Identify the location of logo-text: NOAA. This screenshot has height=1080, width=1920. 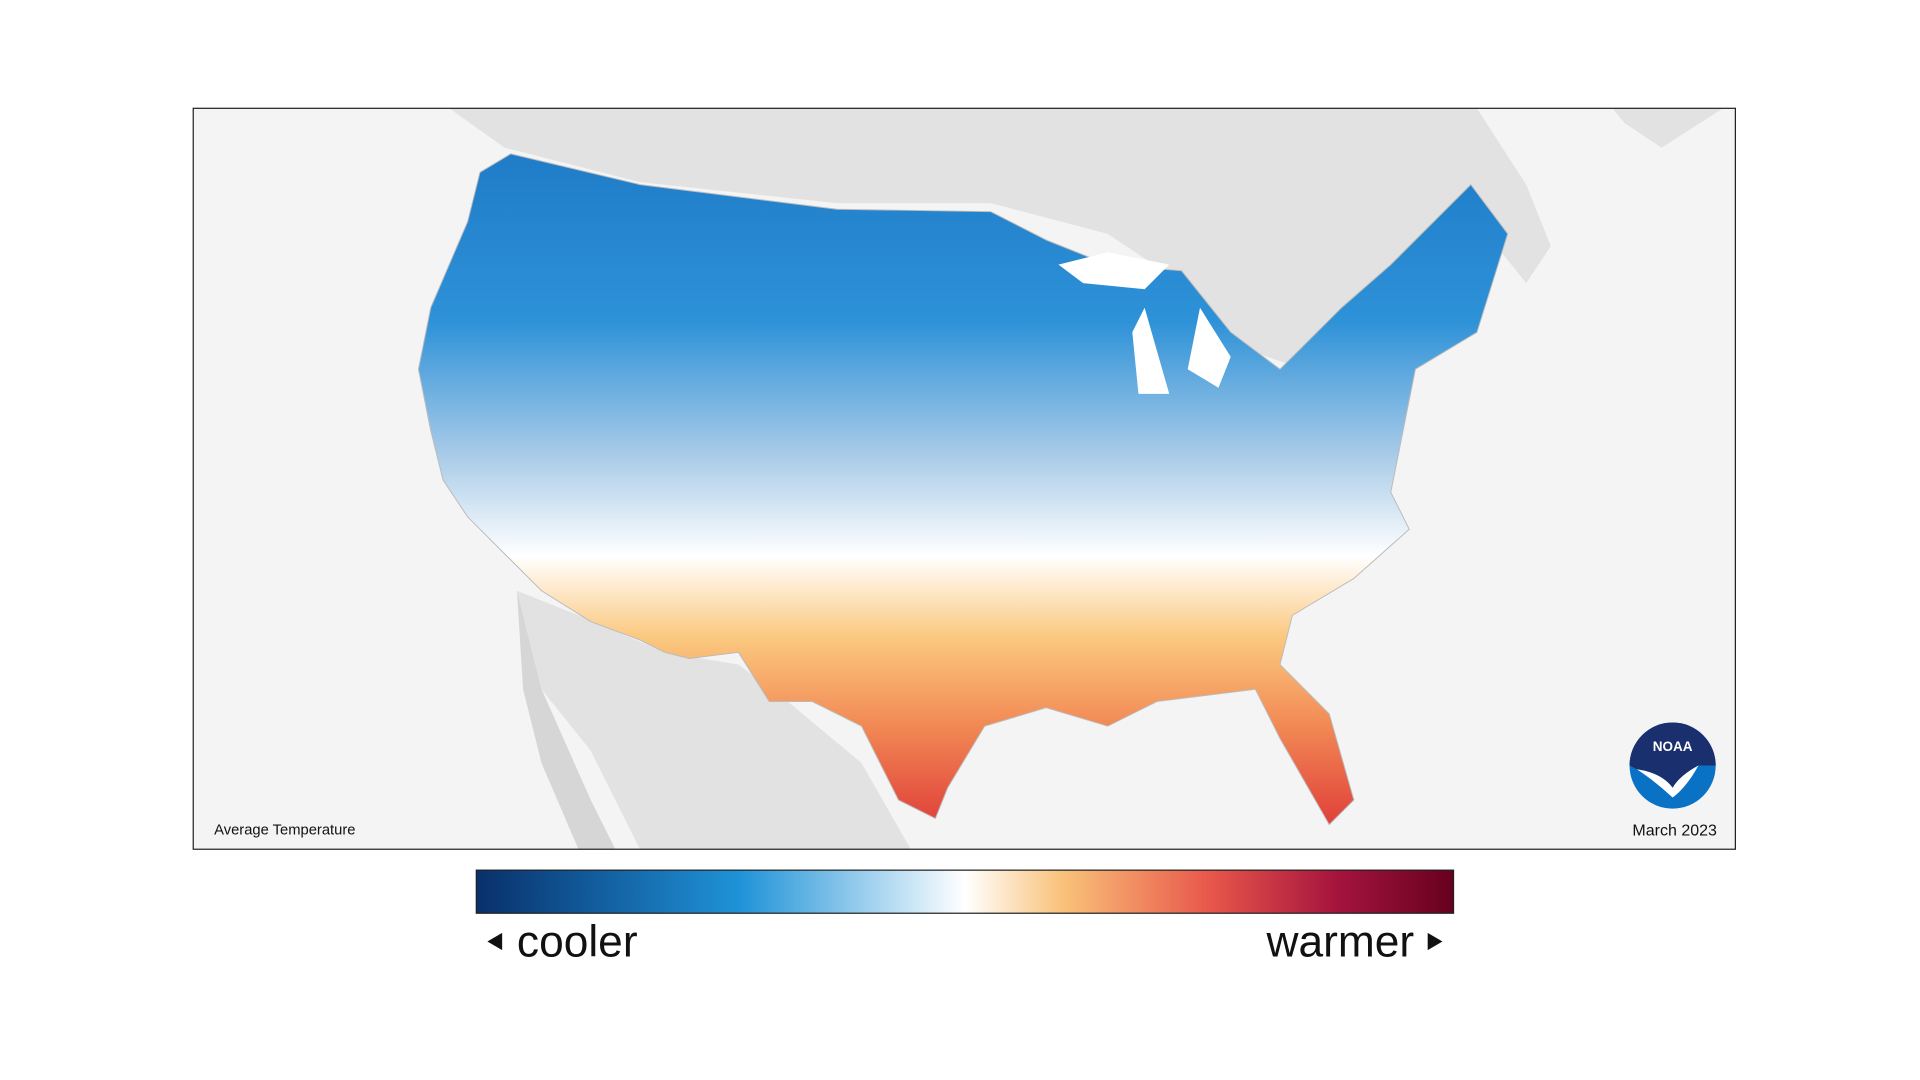
(1673, 746).